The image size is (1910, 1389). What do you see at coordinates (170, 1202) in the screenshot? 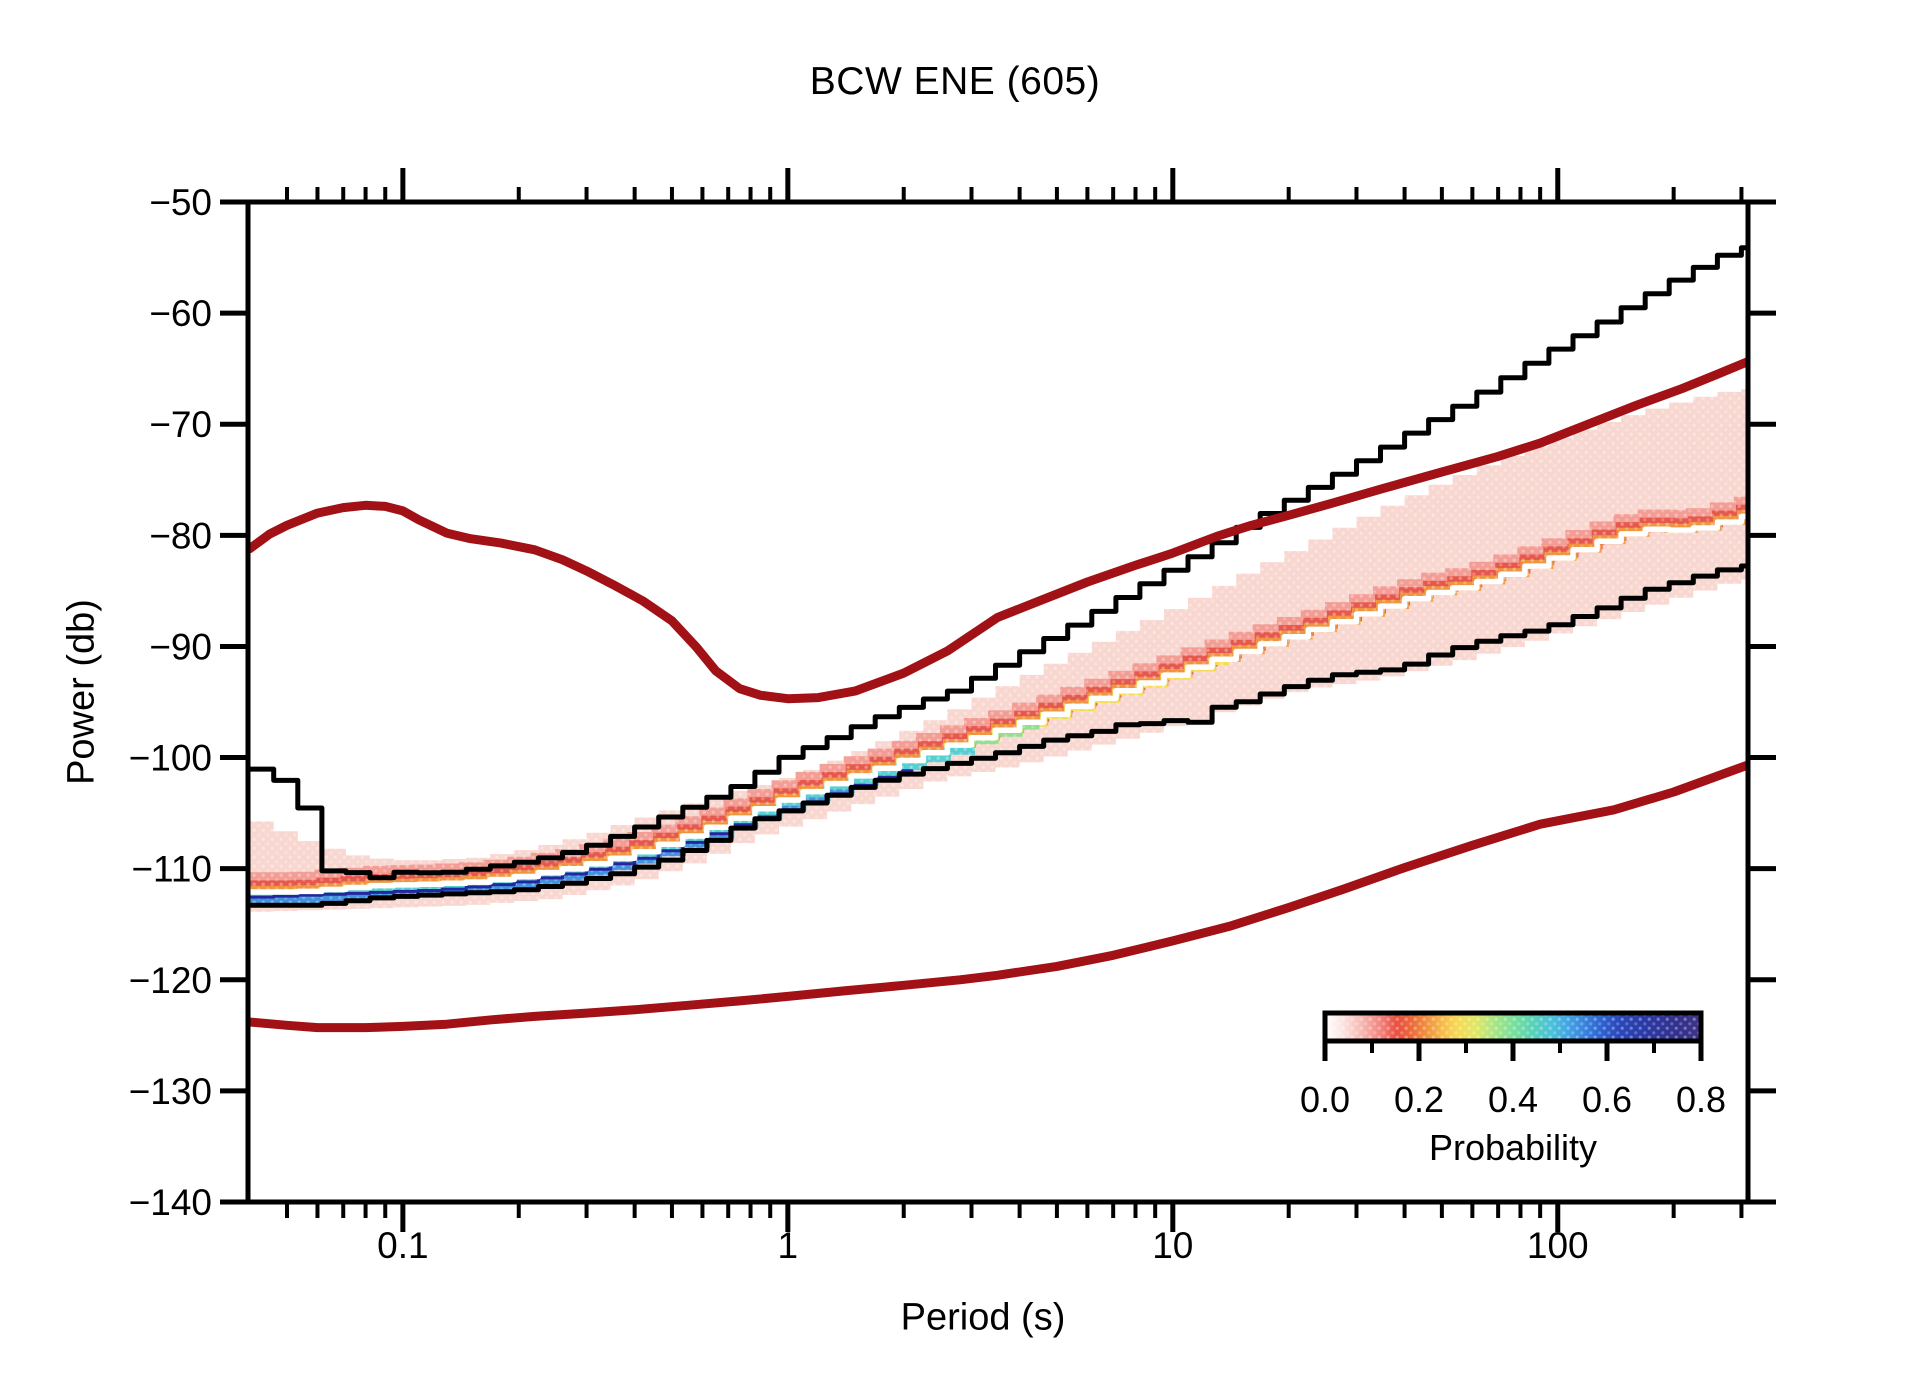
I see `y-tick-label: −140` at bounding box center [170, 1202].